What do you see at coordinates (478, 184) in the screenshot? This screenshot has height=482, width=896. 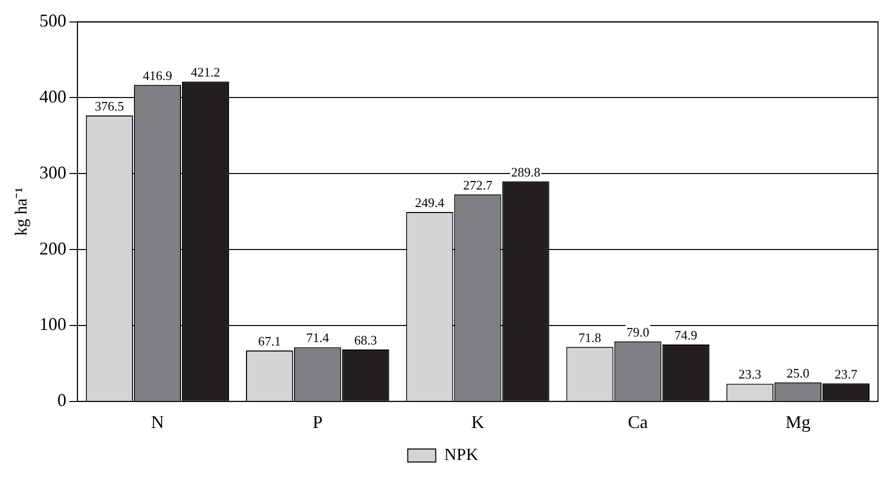 I see `data-label: 272.7` at bounding box center [478, 184].